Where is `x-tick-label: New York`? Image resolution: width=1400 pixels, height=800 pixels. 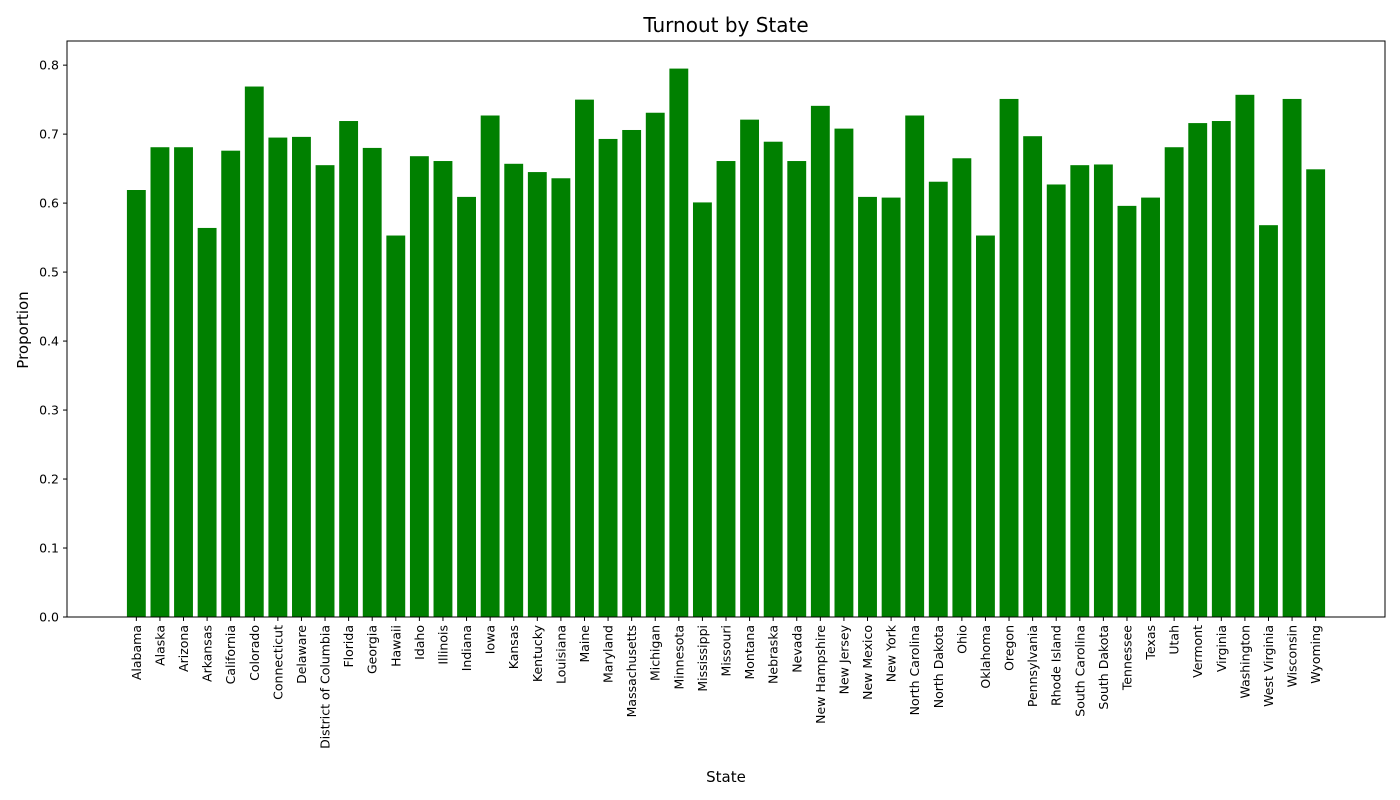
x-tick-label: New York is located at coordinates (891, 653).